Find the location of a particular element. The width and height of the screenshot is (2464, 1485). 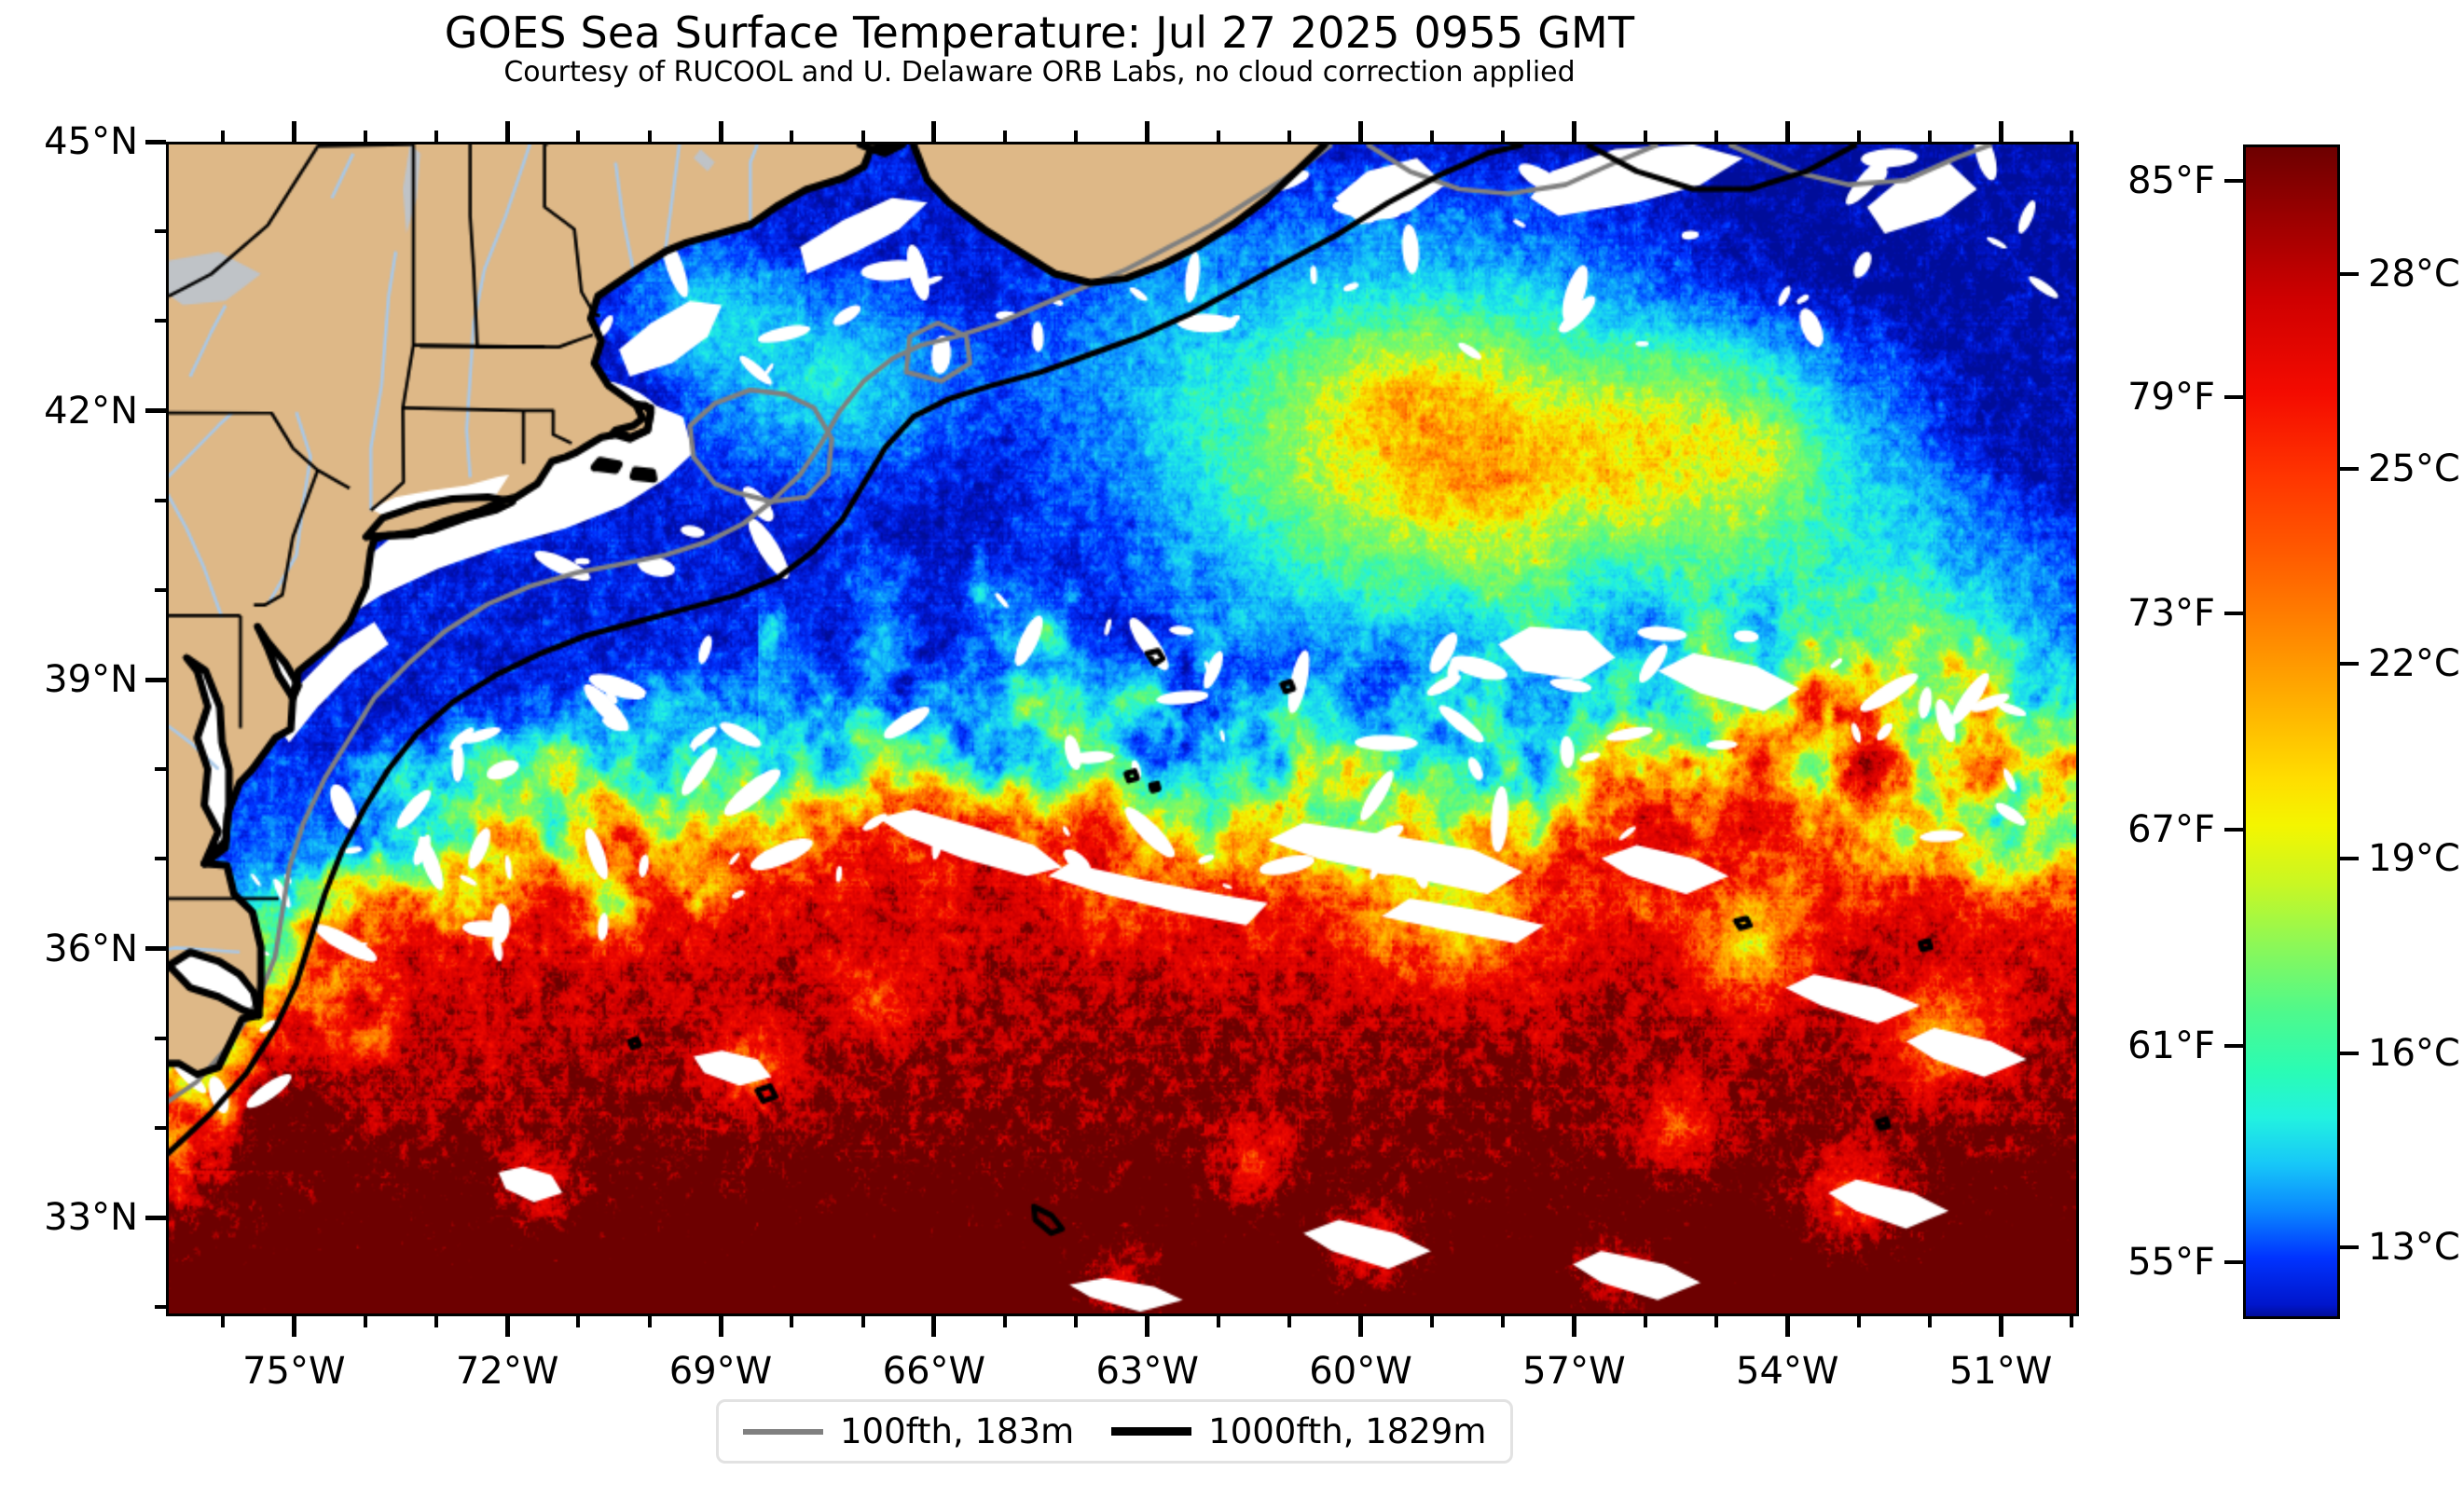

colorbar-label-celsius: 28°C is located at coordinates (2414, 274).